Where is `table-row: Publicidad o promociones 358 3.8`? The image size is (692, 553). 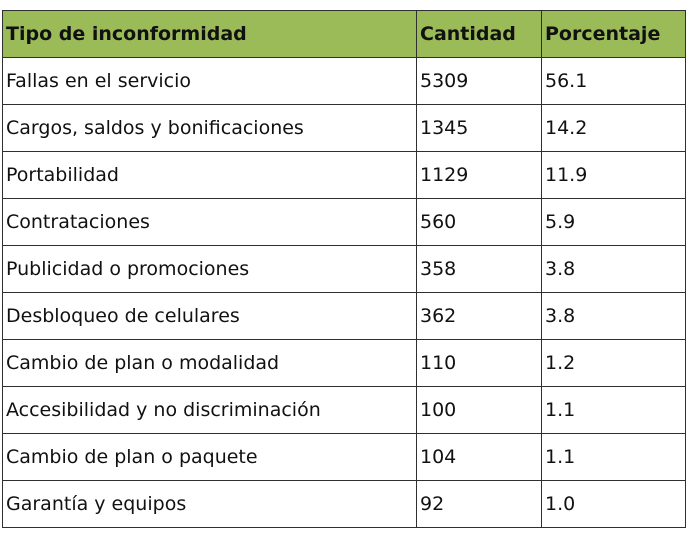
table-row: Publicidad o promociones 358 3.8 is located at coordinates (344, 269).